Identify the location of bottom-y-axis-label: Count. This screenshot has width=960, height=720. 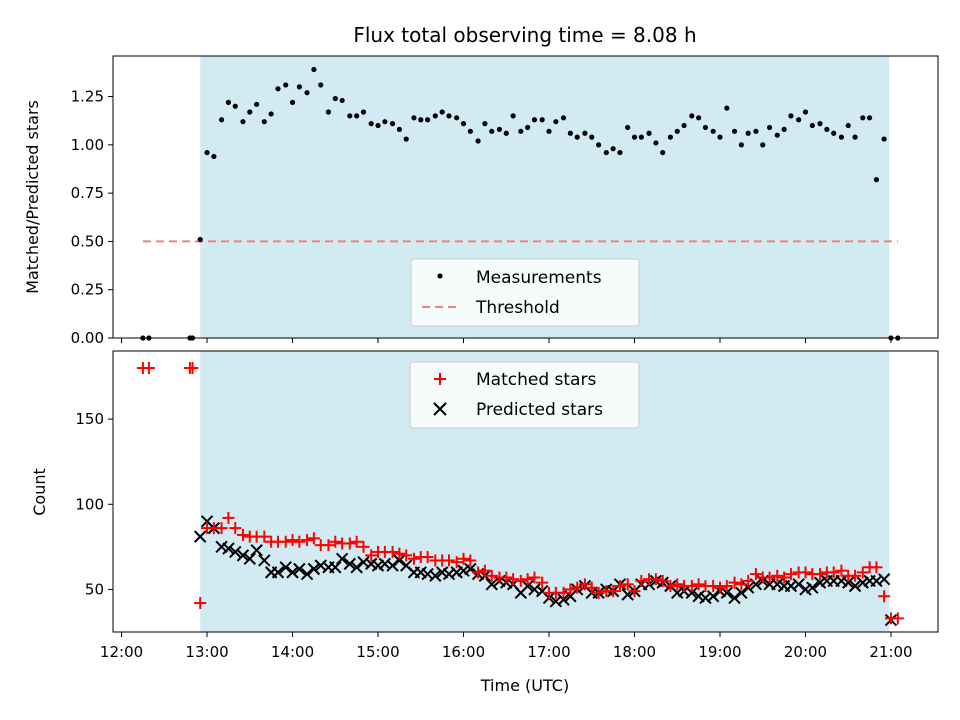
(39, 492).